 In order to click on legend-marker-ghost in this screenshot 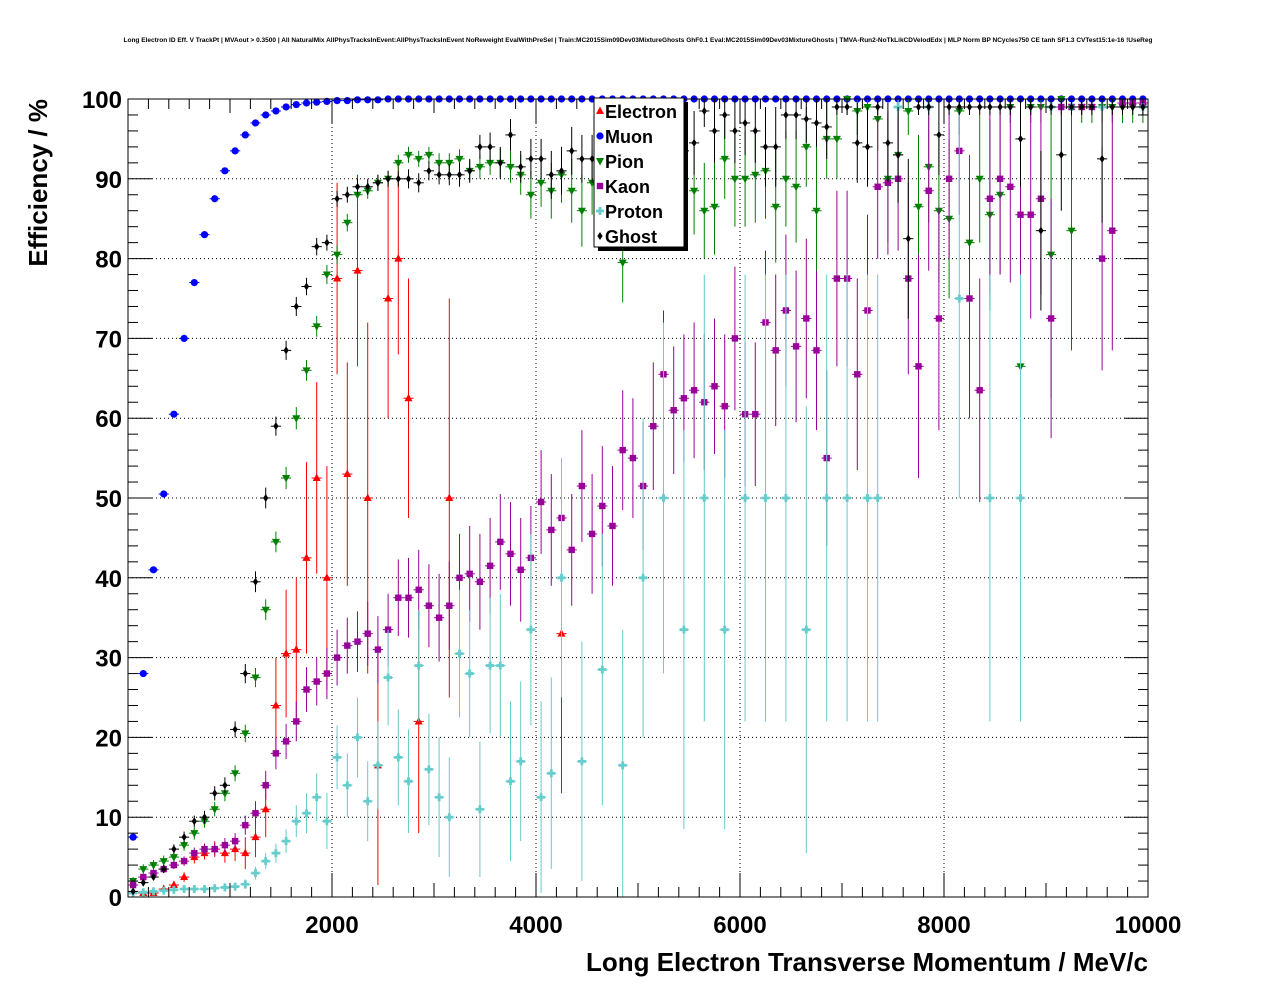, I will do `click(600, 236)`.